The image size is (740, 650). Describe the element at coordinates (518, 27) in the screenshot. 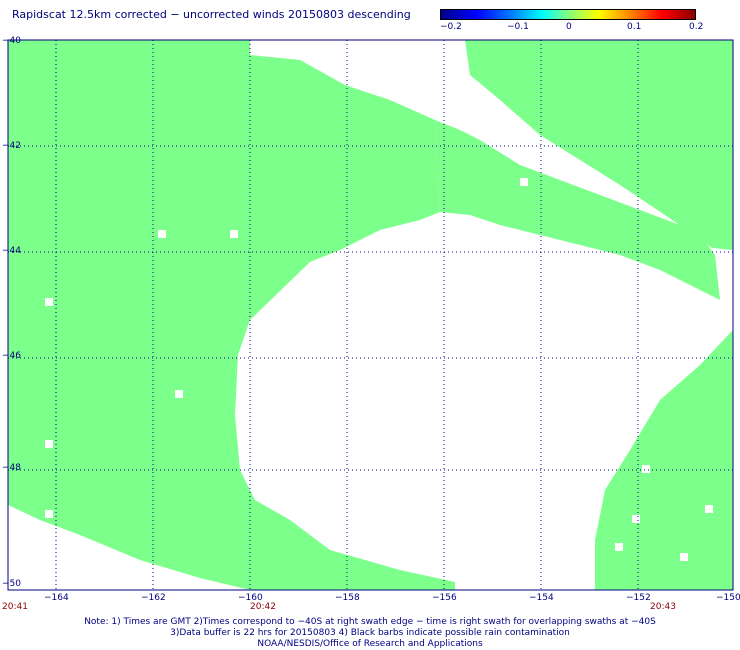

I see `colorbar-label: −0.1` at that location.